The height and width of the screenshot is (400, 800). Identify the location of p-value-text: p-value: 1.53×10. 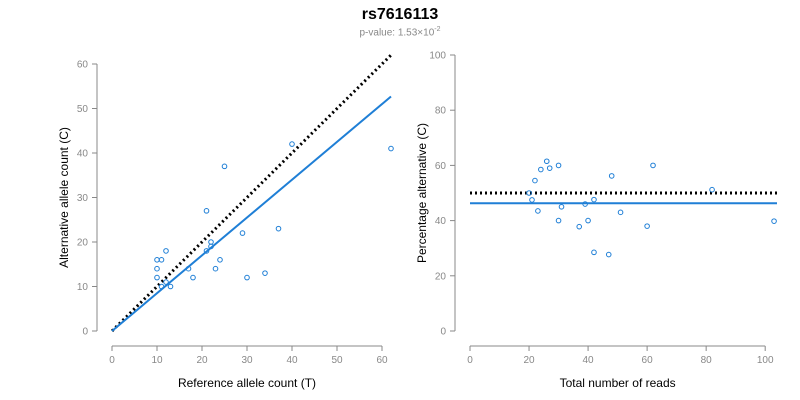
(397, 33).